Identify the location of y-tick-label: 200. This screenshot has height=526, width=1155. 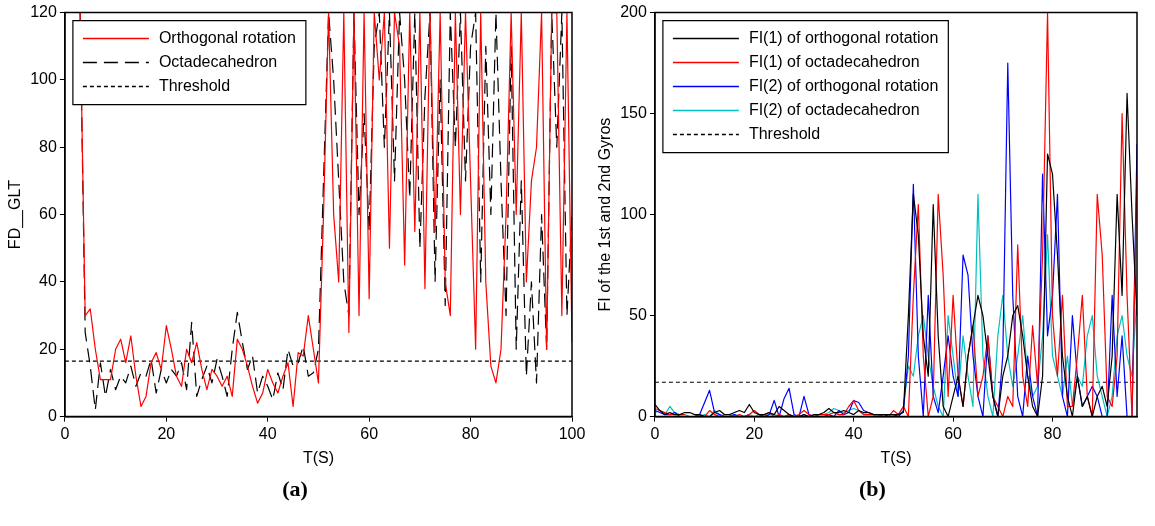
(633, 12).